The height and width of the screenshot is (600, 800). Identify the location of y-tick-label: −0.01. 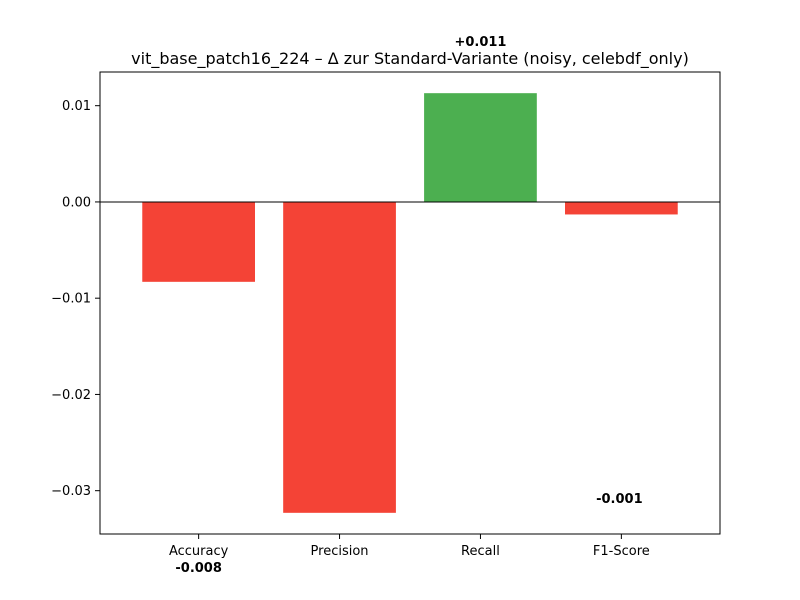
(71, 299).